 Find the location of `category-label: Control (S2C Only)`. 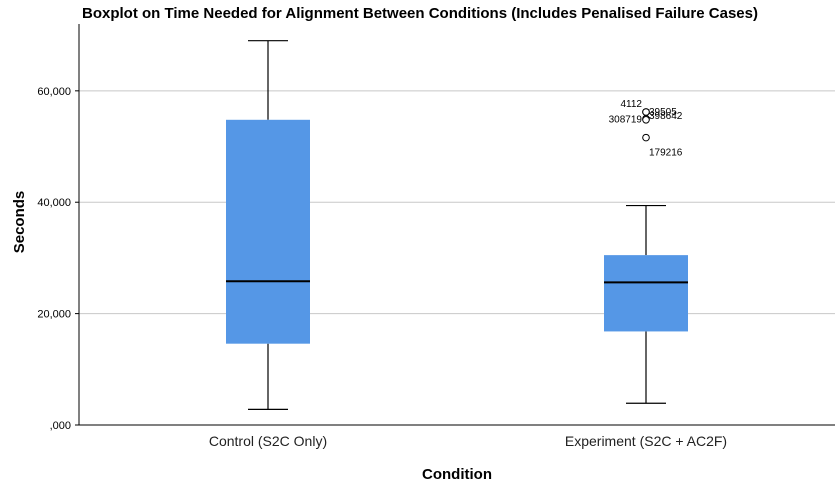

category-label: Control (S2C Only) is located at coordinates (268, 441).